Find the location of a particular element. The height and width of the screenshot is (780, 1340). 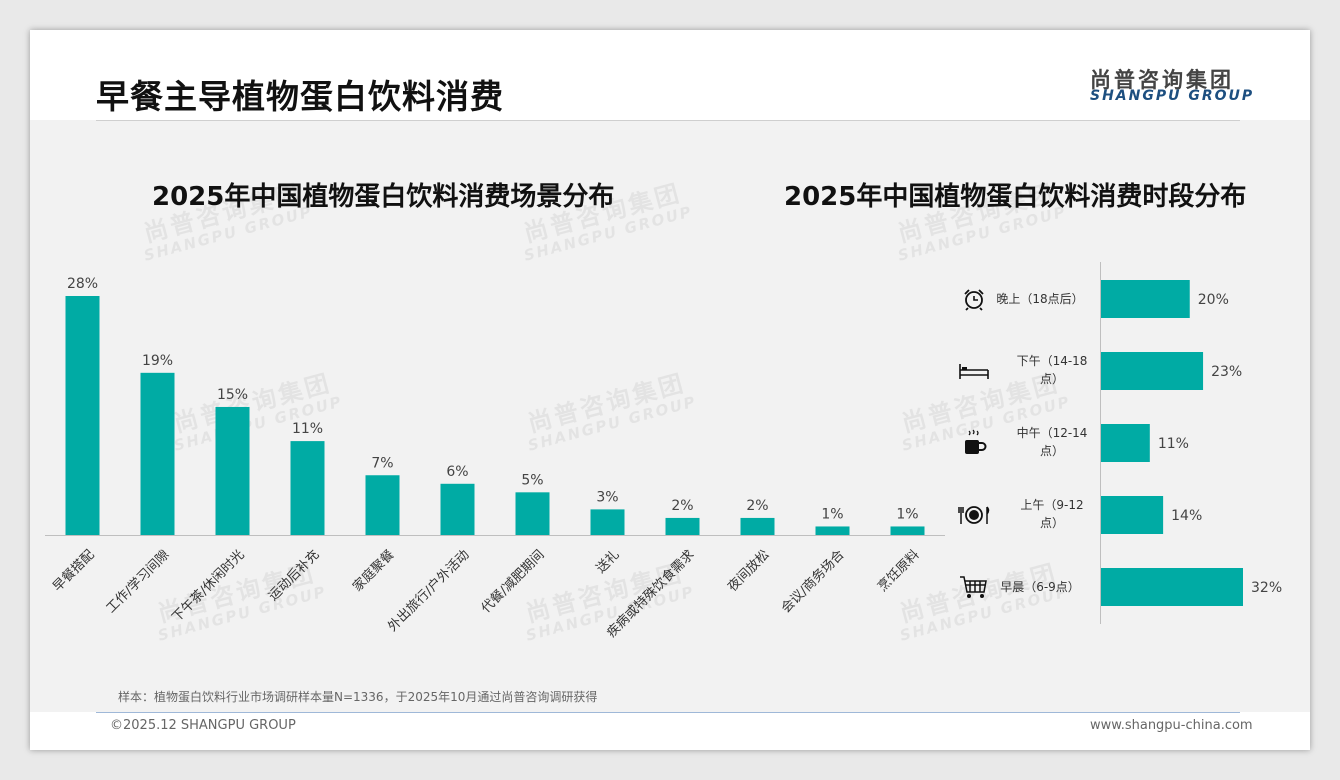

dining-plate-icon is located at coordinates (974, 515).